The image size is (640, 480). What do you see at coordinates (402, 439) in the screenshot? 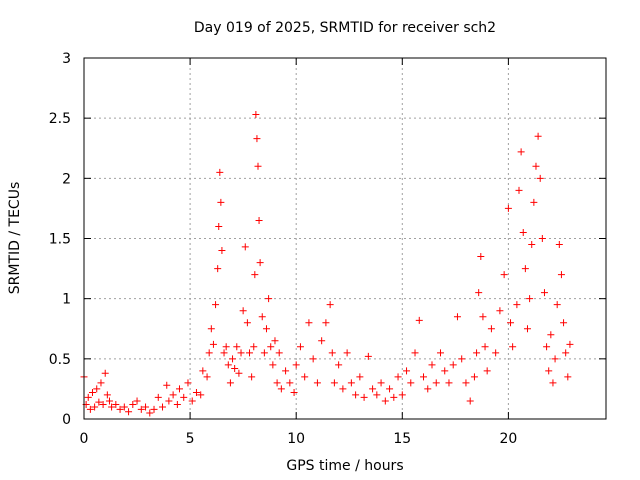
I see `x-tick-label: 15` at bounding box center [402, 439].